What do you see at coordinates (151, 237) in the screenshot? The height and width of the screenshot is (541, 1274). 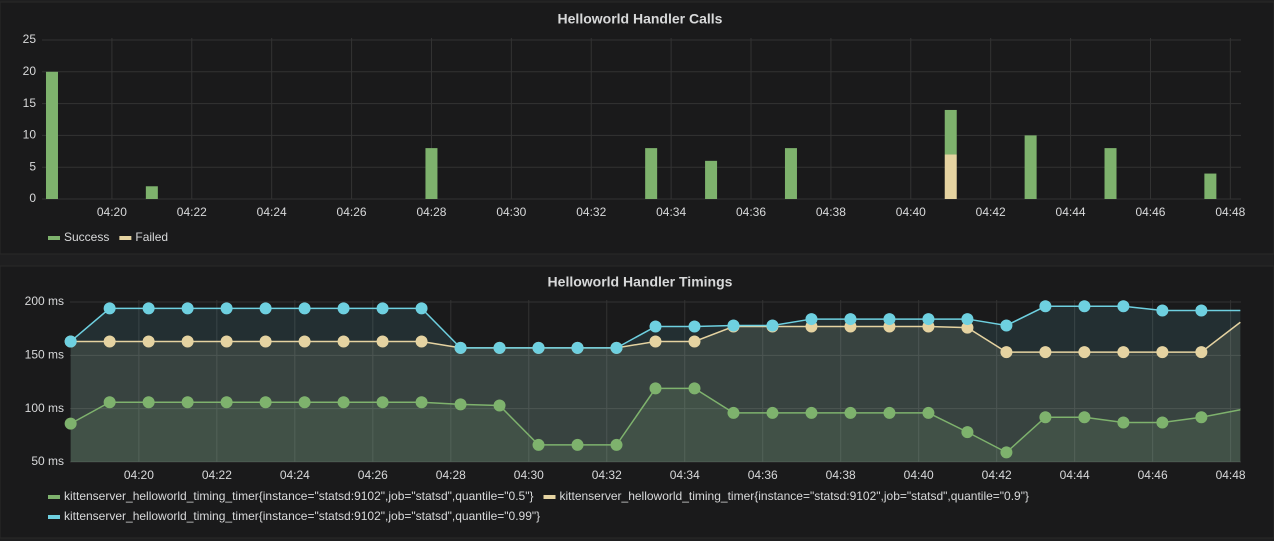 I see `legend-label: Failed` at bounding box center [151, 237].